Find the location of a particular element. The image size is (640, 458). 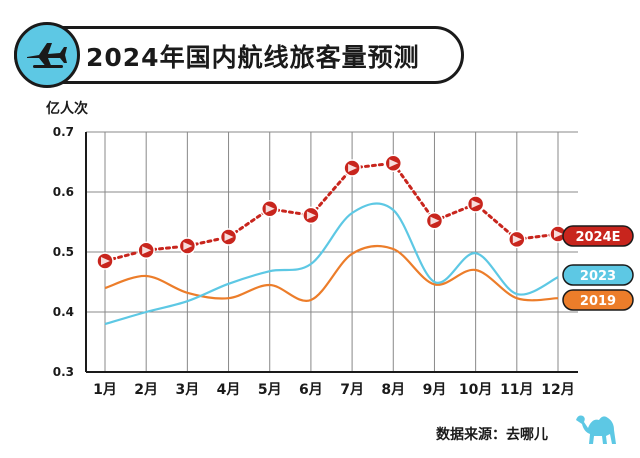

x-tick-label: 7月 is located at coordinates (352, 390).